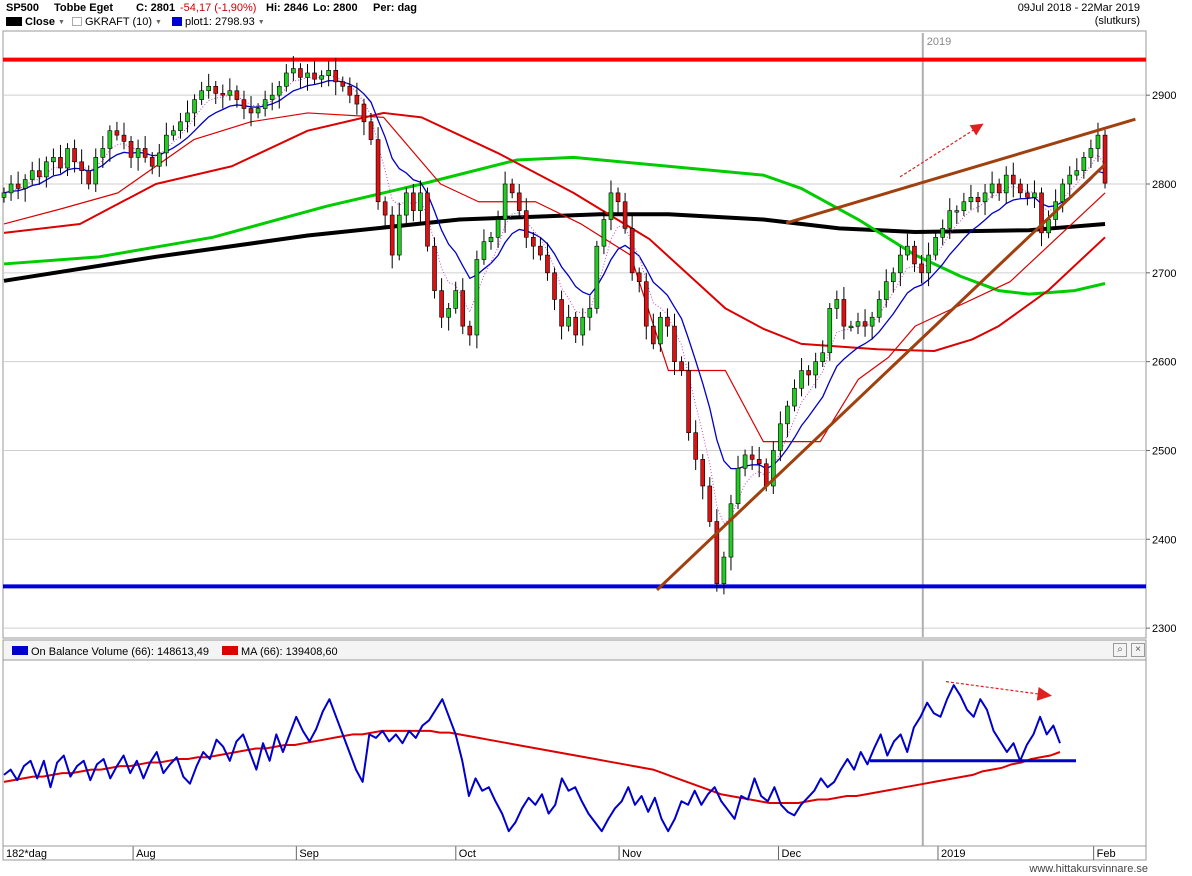  I want to click on obv-ma-line, so click(532, 767).